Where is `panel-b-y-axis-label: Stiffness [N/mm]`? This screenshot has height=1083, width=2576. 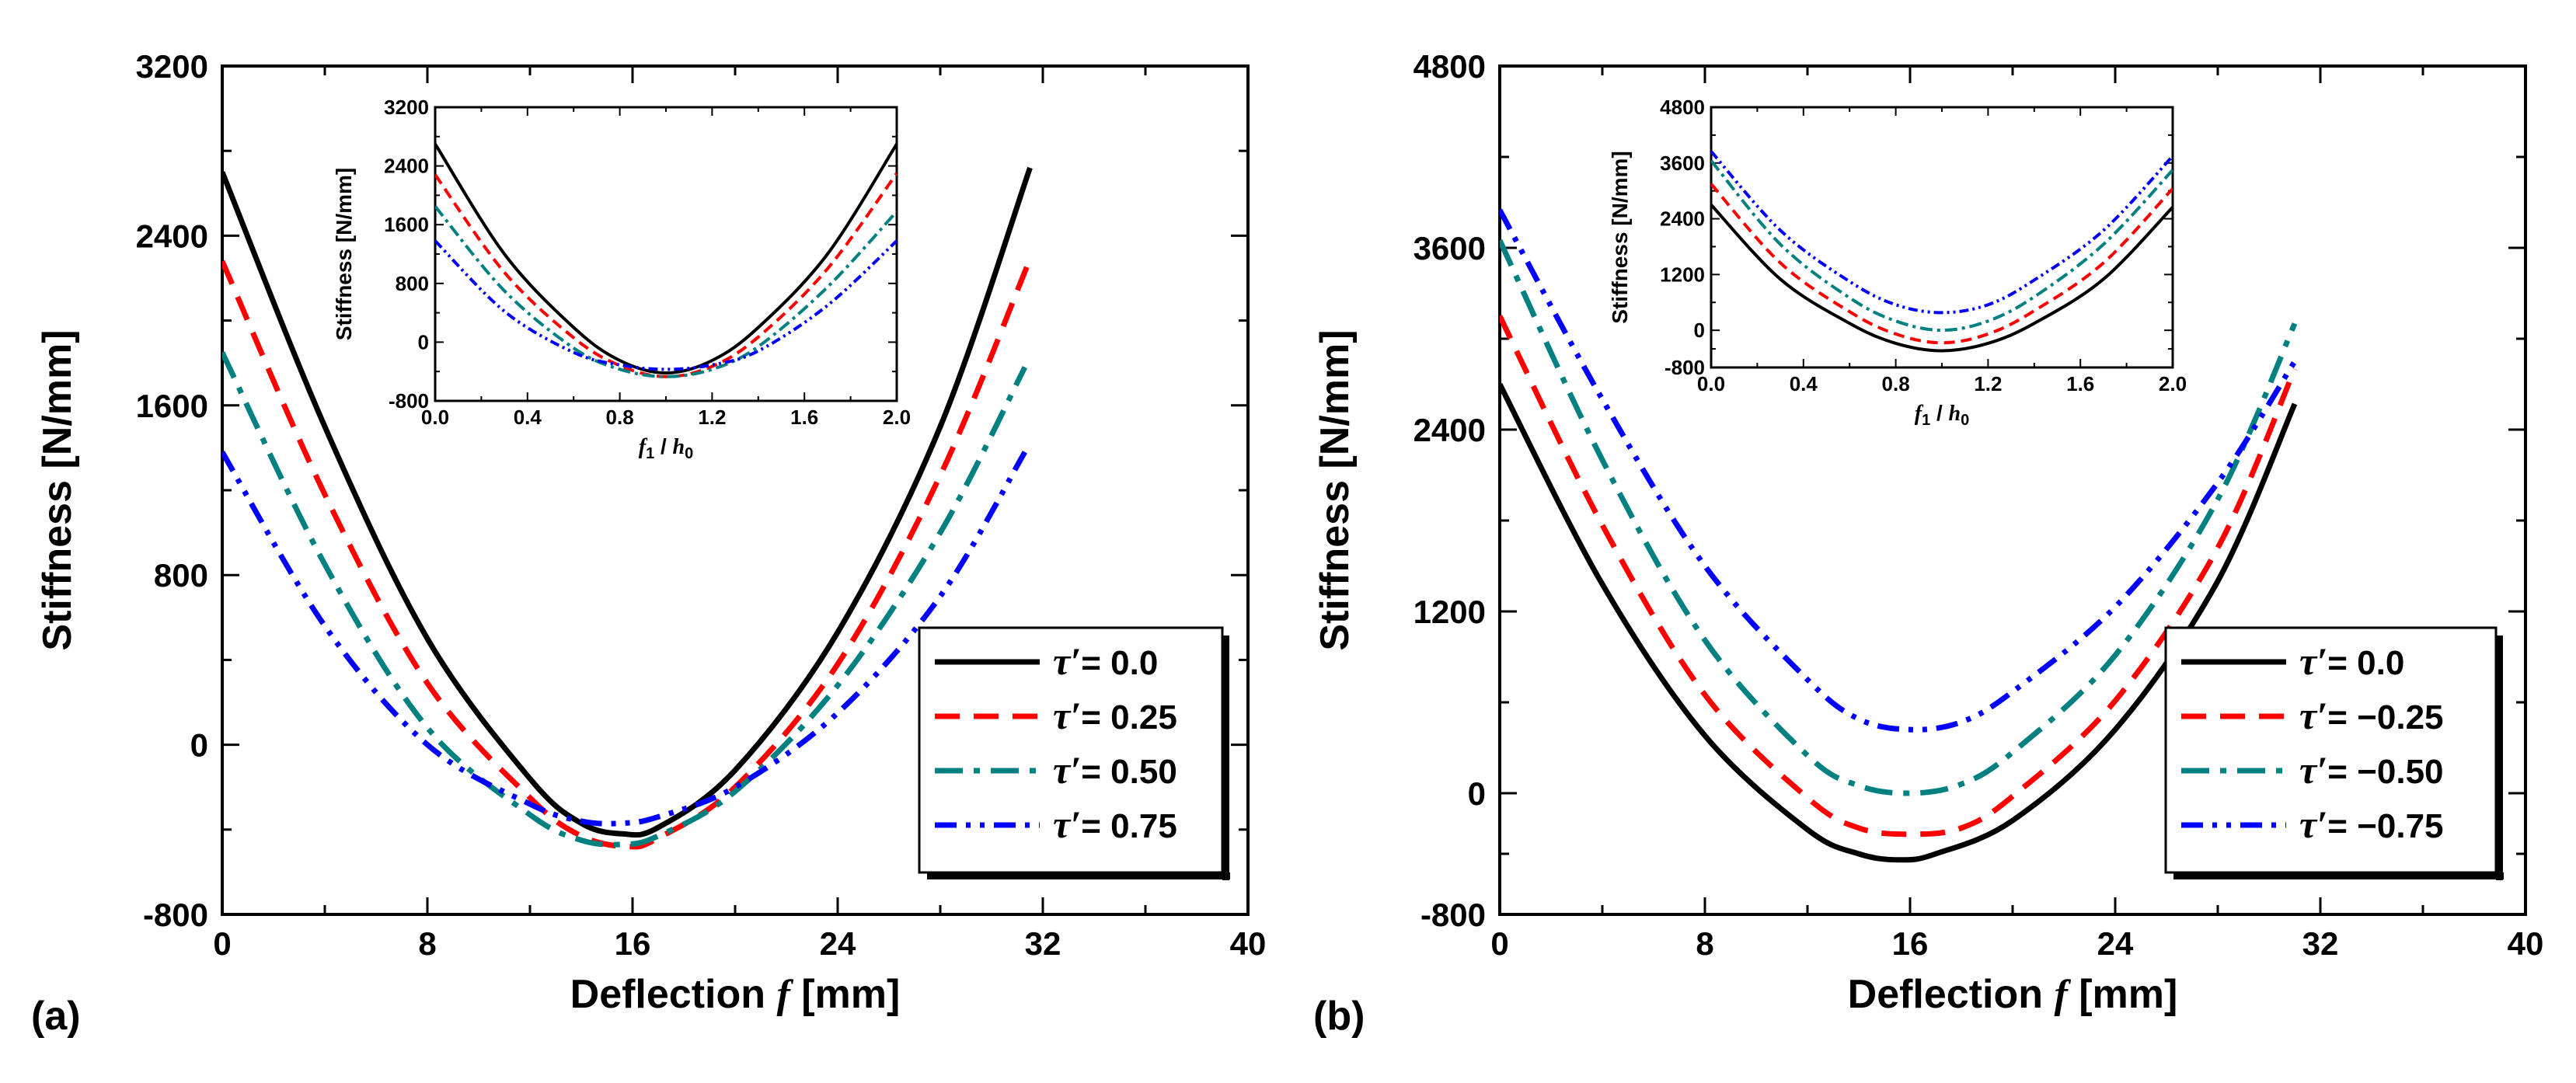 panel-b-y-axis-label: Stiffness [N/mm] is located at coordinates (1335, 489).